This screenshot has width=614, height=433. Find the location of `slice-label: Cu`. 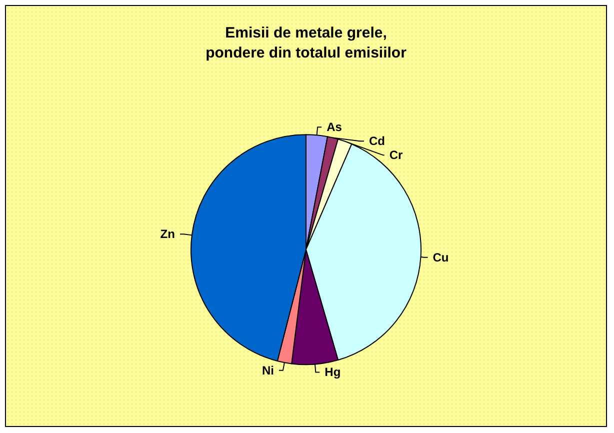

slice-label: Cu is located at coordinates (440, 257).